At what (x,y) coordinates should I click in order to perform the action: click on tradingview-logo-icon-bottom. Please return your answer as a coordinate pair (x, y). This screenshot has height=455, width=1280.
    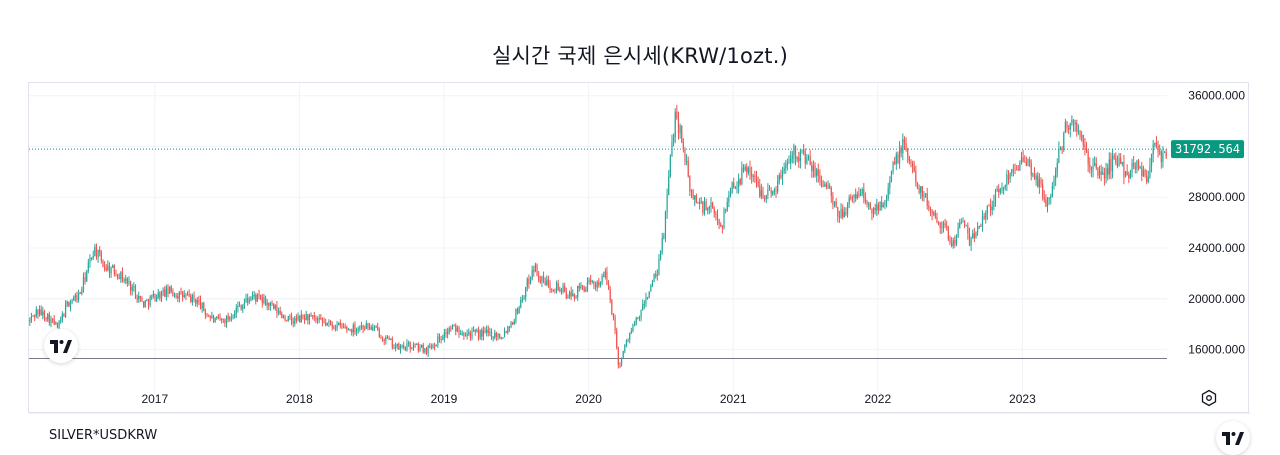
    Looking at the image, I should click on (1233, 438).